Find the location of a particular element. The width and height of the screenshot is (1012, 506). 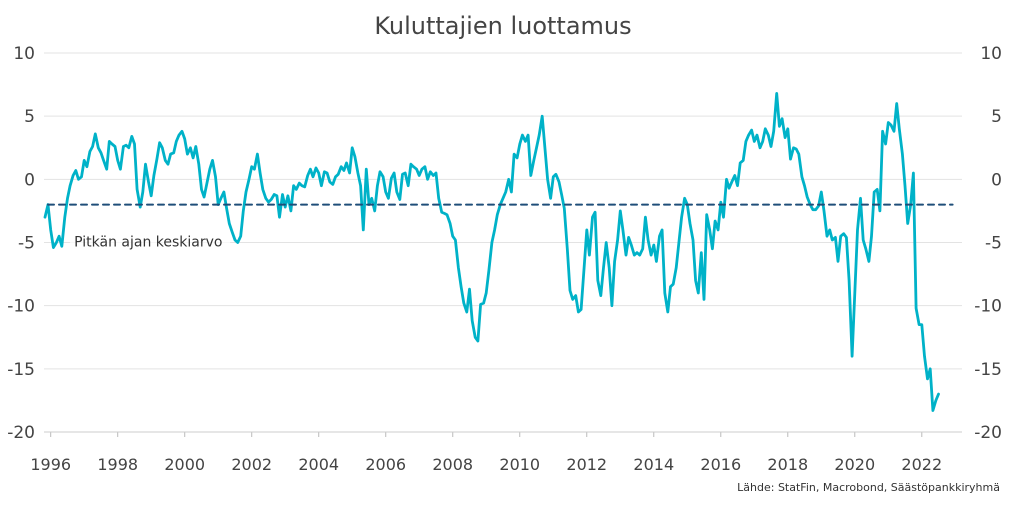

x-tick-label: 2014 is located at coordinates (653, 464).